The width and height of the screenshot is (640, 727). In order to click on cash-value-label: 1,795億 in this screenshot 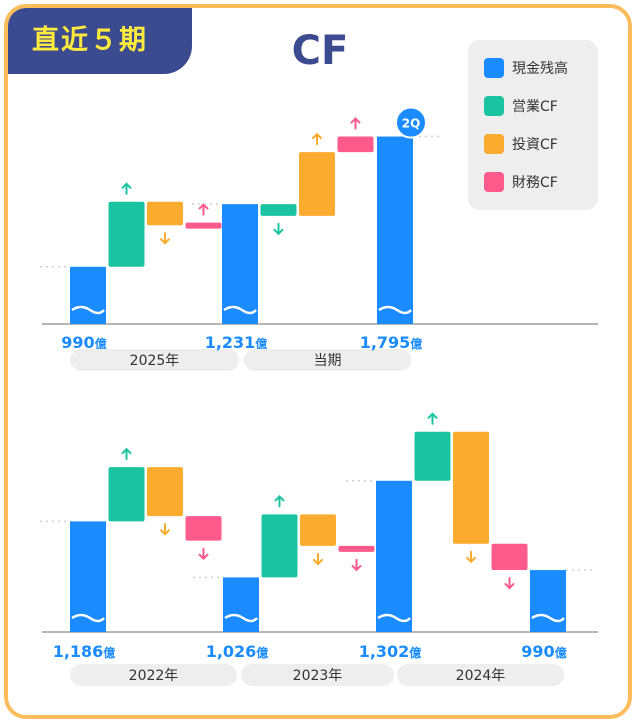, I will do `click(391, 342)`.